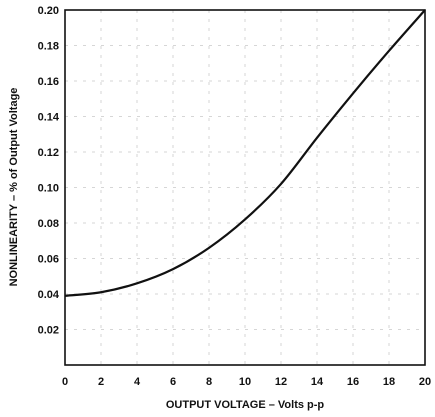  What do you see at coordinates (209, 382) in the screenshot?
I see `x-tick-label: 8` at bounding box center [209, 382].